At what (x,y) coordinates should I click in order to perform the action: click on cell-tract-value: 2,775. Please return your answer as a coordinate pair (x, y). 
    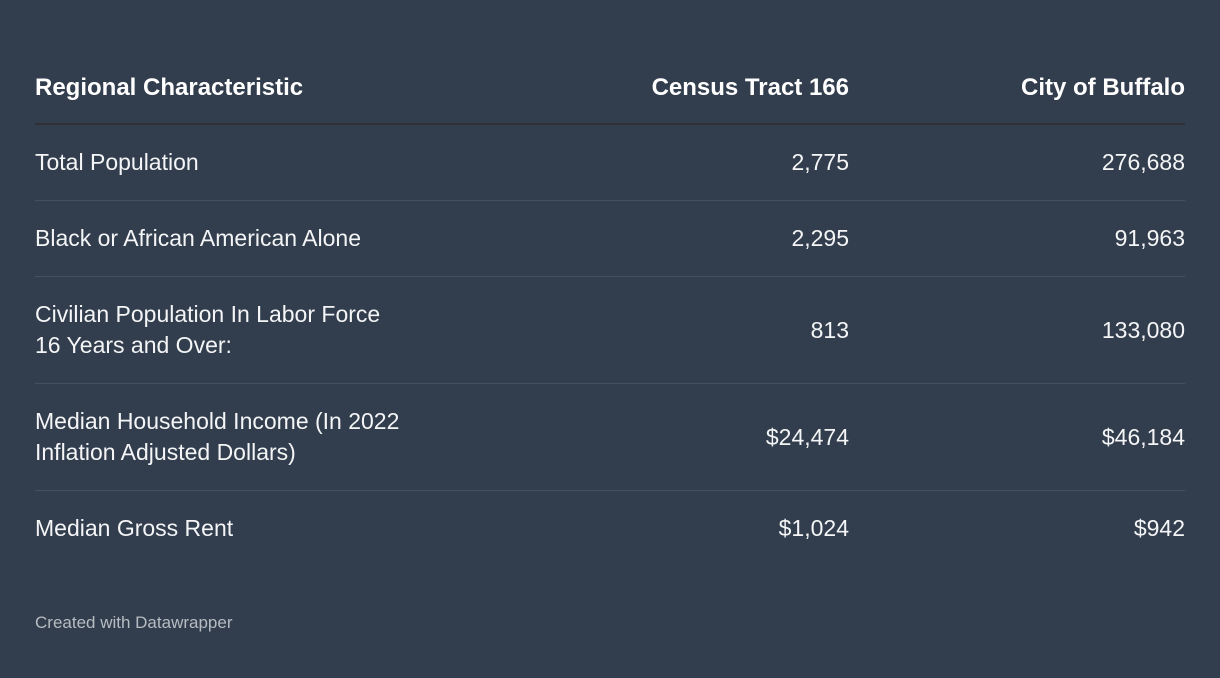
    Looking at the image, I should click on (687, 162).